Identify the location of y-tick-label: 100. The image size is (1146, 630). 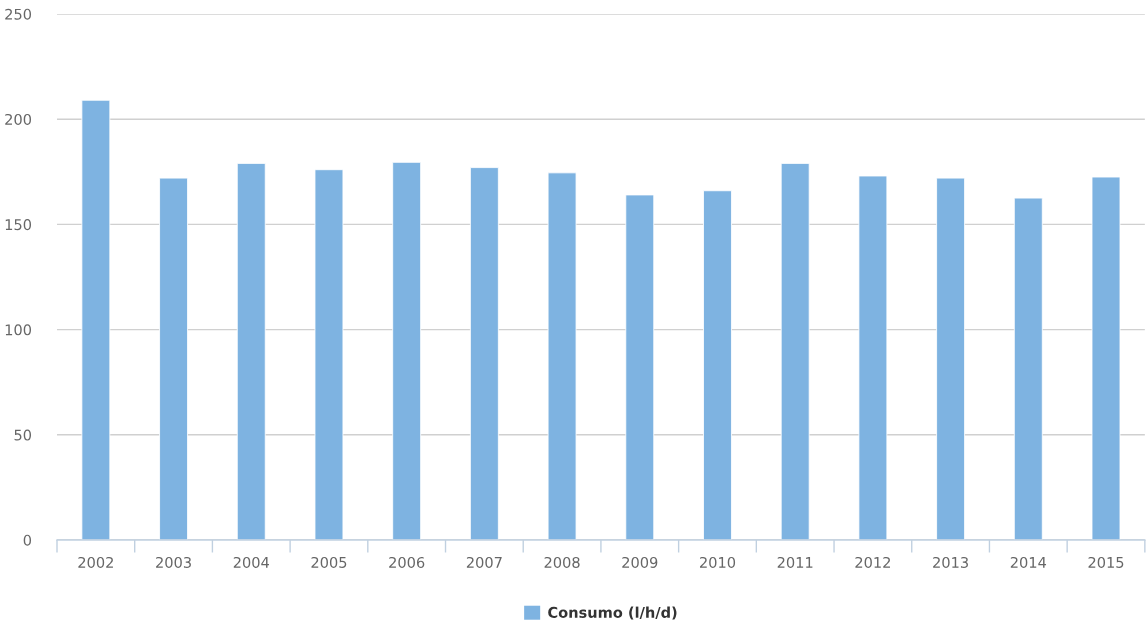
(18, 330).